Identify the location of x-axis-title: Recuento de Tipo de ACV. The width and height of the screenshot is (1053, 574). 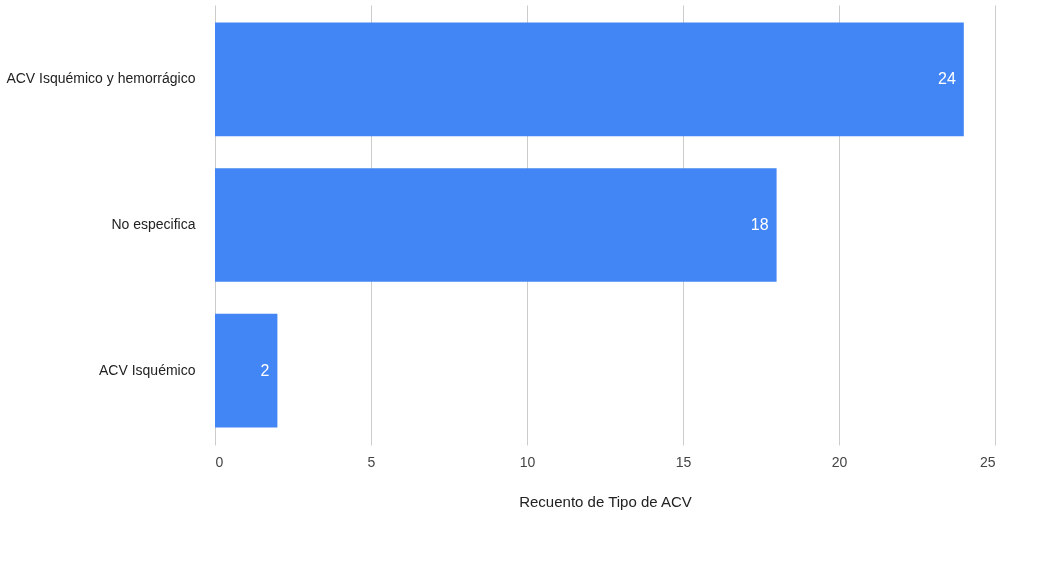
(605, 501).